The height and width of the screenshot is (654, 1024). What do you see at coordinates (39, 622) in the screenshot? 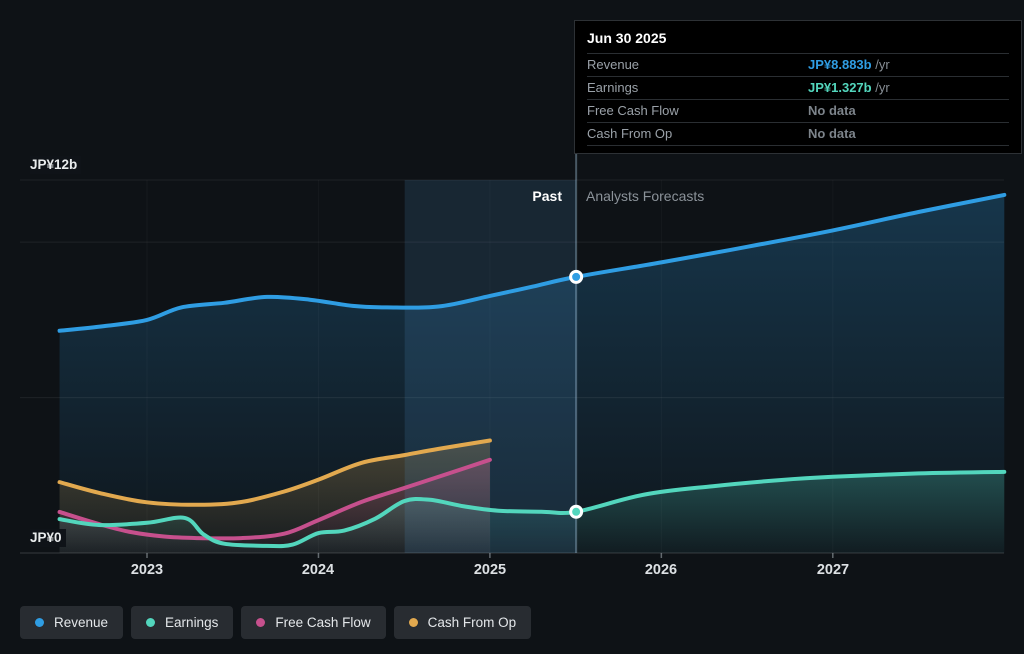
I see `revenue-series-dot-icon` at bounding box center [39, 622].